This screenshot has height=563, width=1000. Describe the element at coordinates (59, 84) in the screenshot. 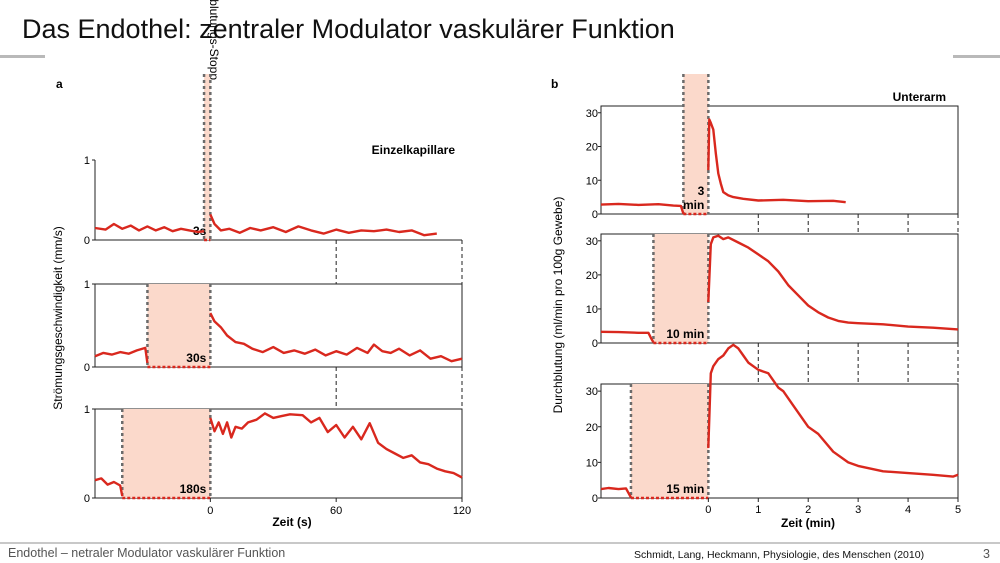

I see `panel-a-label: a` at that location.